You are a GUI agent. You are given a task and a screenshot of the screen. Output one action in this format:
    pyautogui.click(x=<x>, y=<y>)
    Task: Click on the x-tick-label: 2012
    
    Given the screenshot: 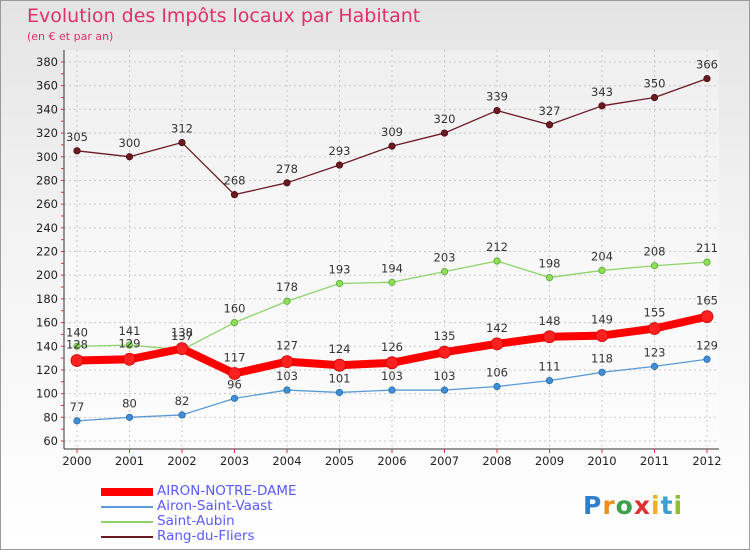 What is the action you would take?
    pyautogui.click(x=706, y=461)
    